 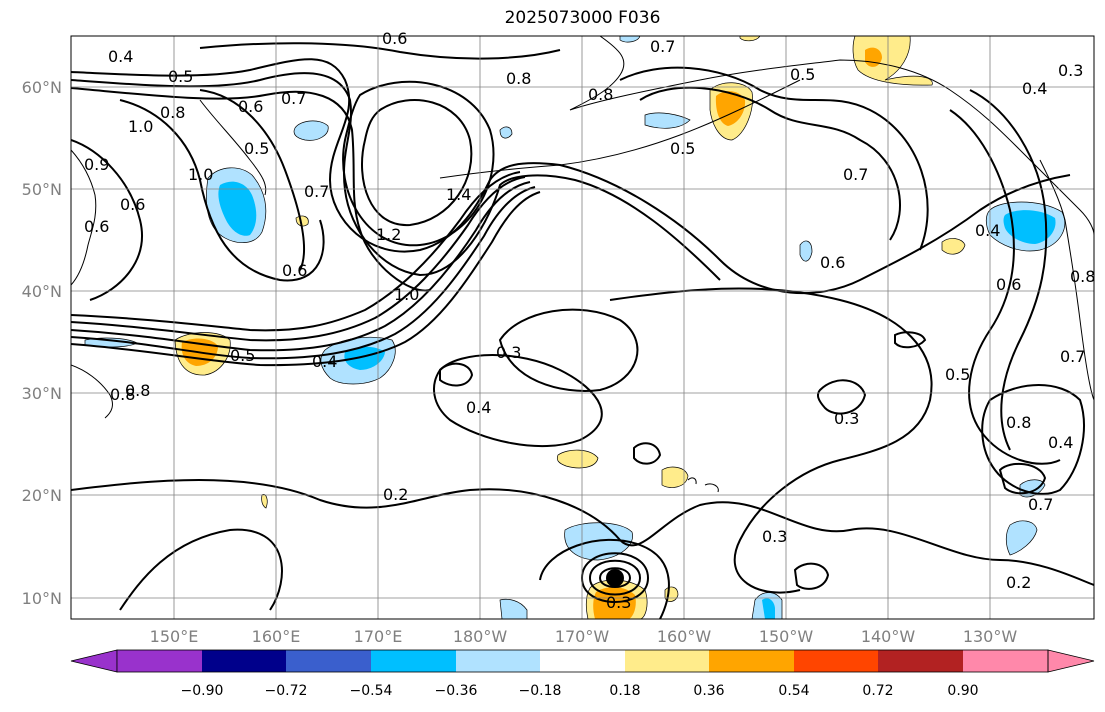 What do you see at coordinates (624, 691) in the screenshot?
I see `colorbar-tick-label: 0.18` at bounding box center [624, 691].